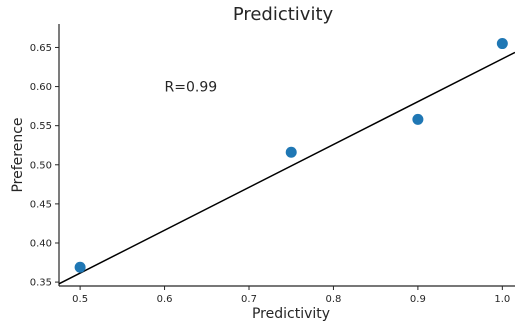 The height and width of the screenshot is (323, 515). Describe the element at coordinates (283, 14) in the screenshot. I see `chart-title: Predictivity` at that location.